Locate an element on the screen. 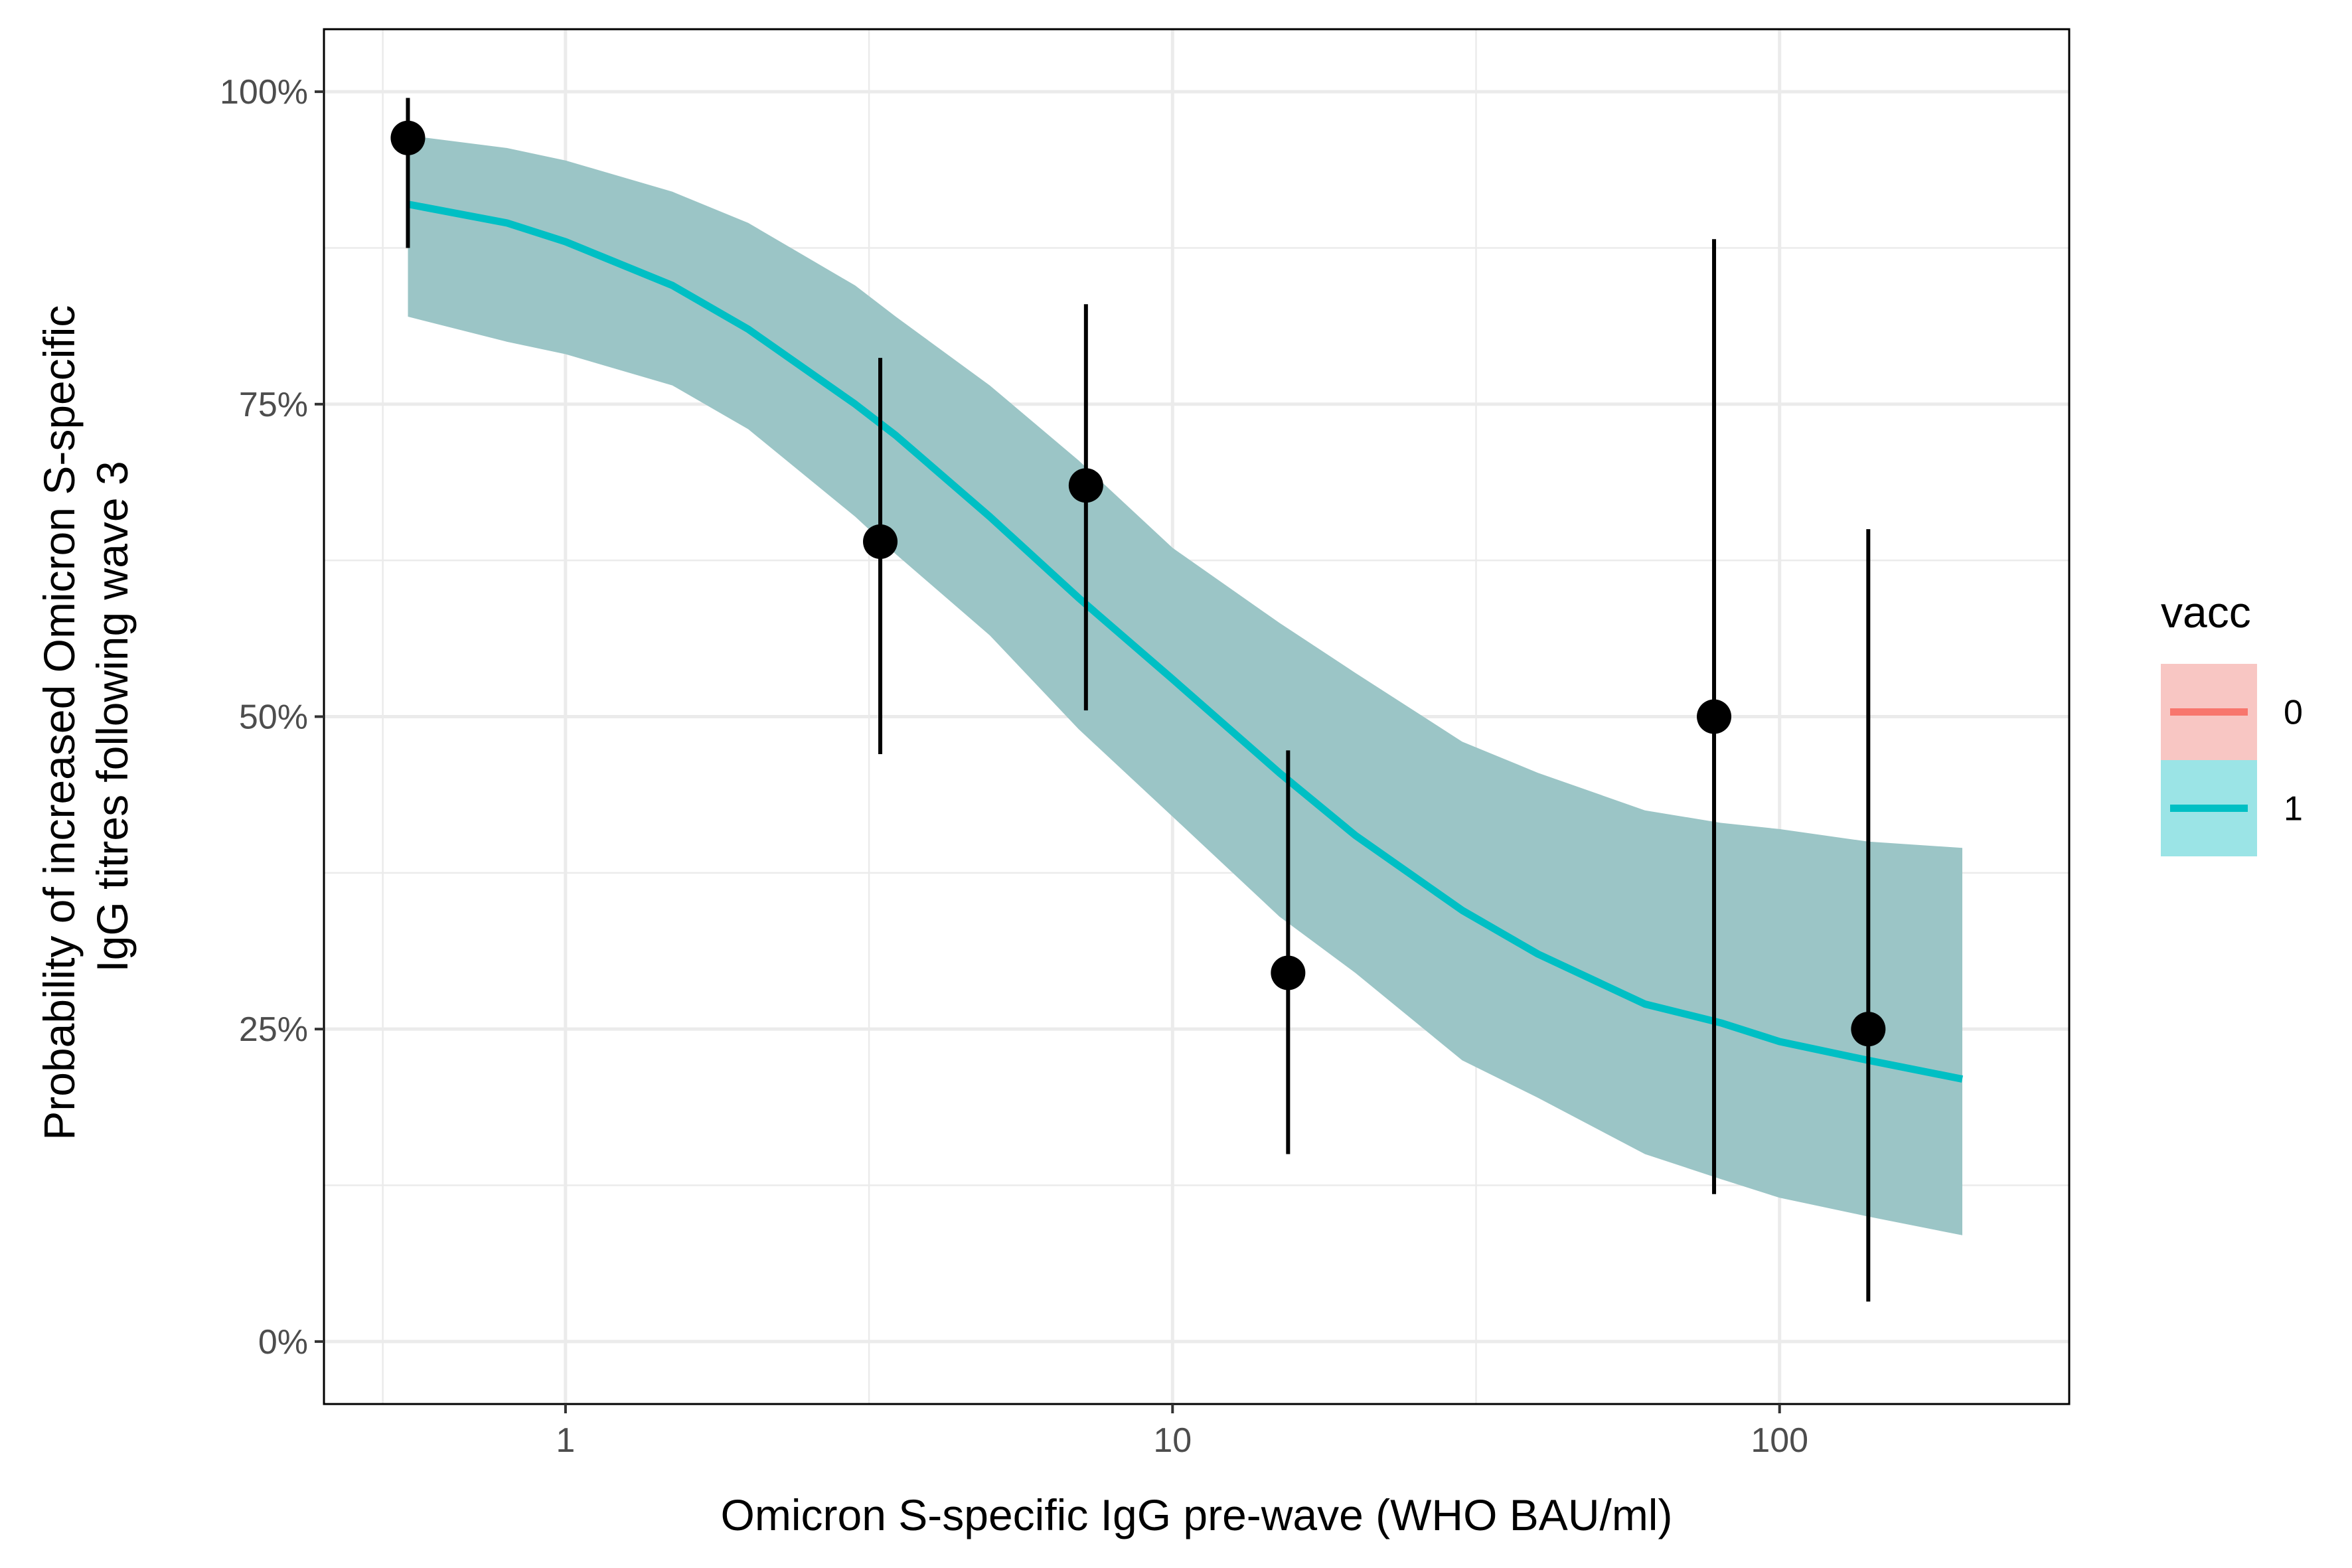 This screenshot has height=1568, width=2352. legend-label-1: 1 is located at coordinates (2294, 809).